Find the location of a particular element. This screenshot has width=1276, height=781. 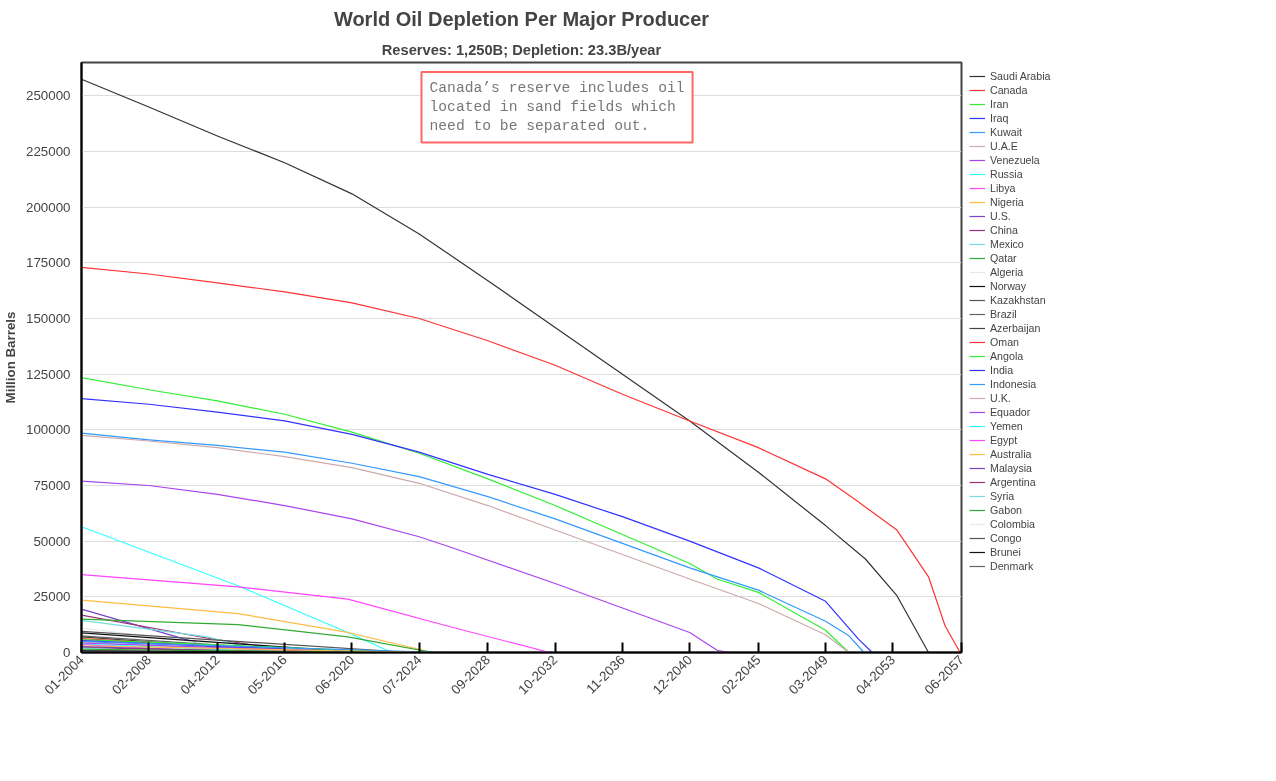

legend-label: Canada is located at coordinates (1009, 90).